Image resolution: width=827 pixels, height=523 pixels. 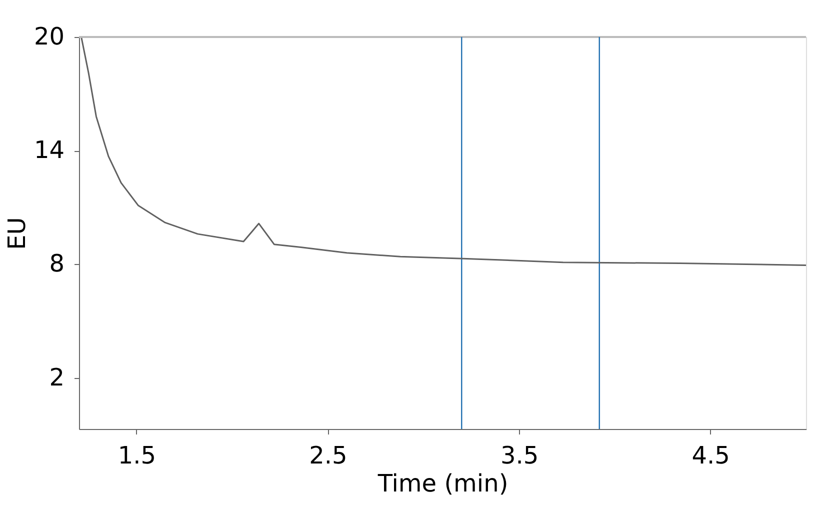 I want to click on x-tick-label: 4.5, so click(x=711, y=456).